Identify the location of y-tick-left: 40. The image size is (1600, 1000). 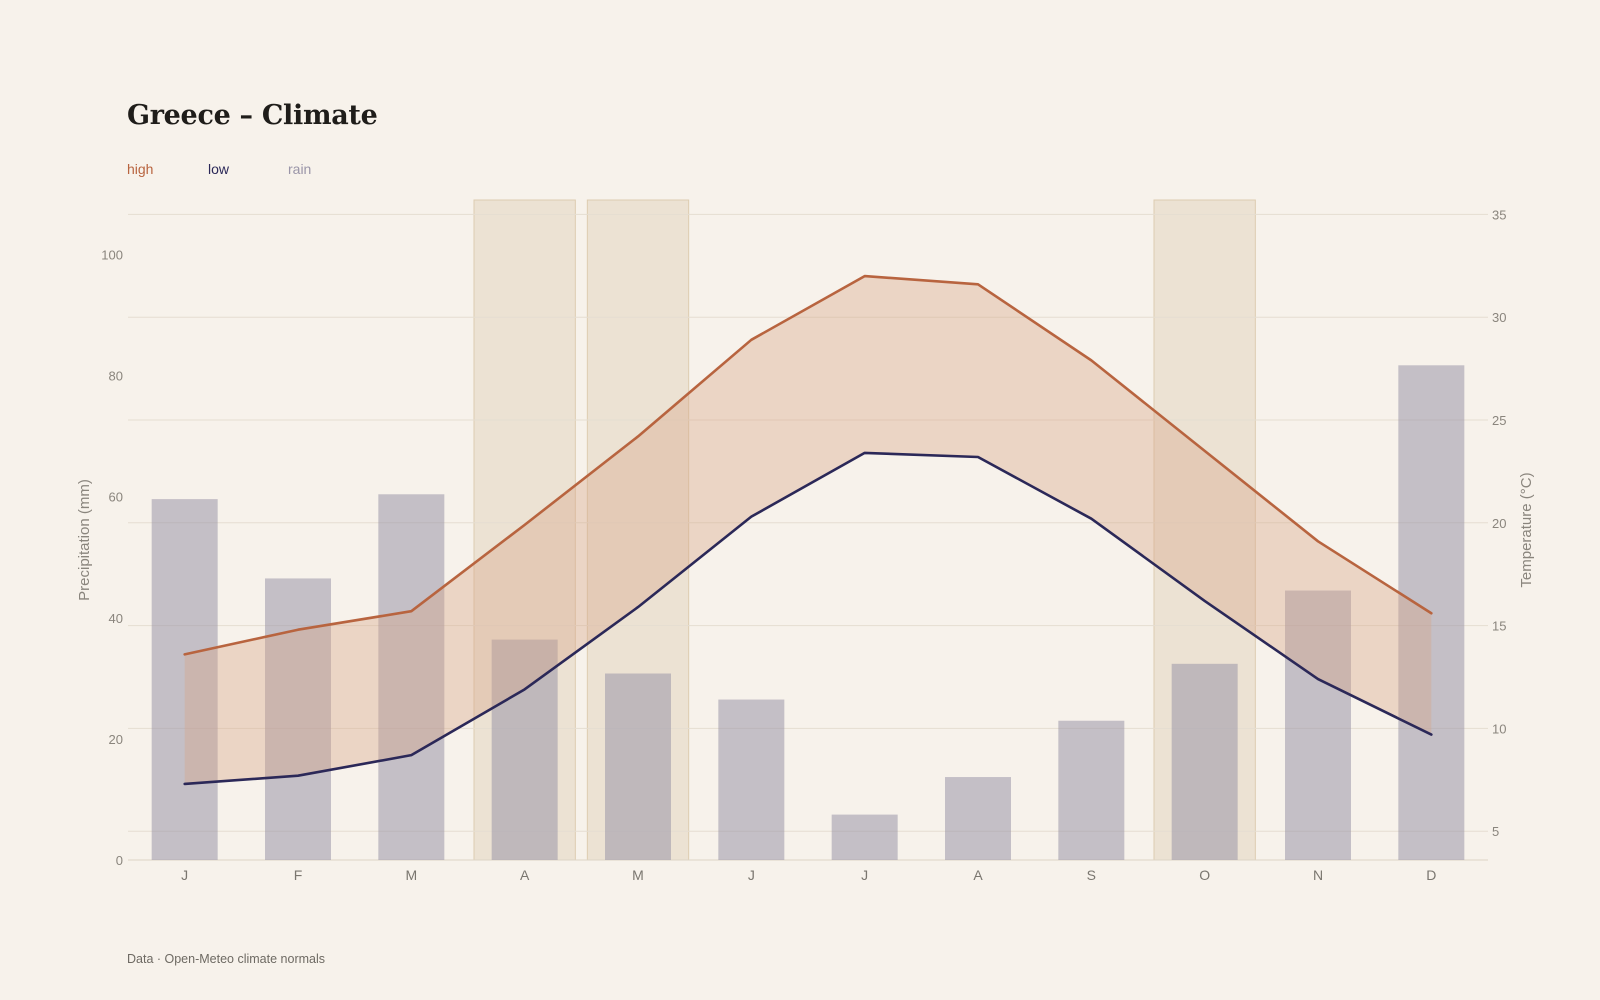
(116, 618).